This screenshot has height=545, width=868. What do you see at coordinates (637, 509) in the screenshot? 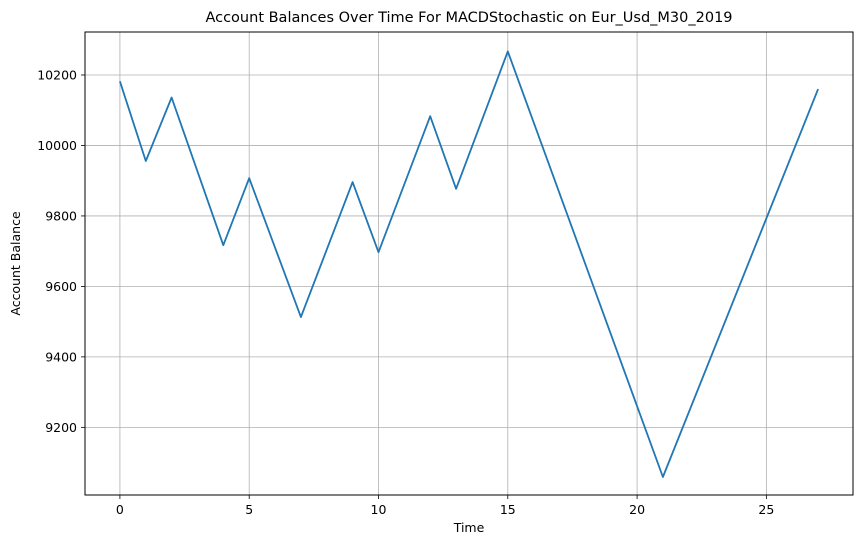
I see `x-tick-label: 20` at bounding box center [637, 509].